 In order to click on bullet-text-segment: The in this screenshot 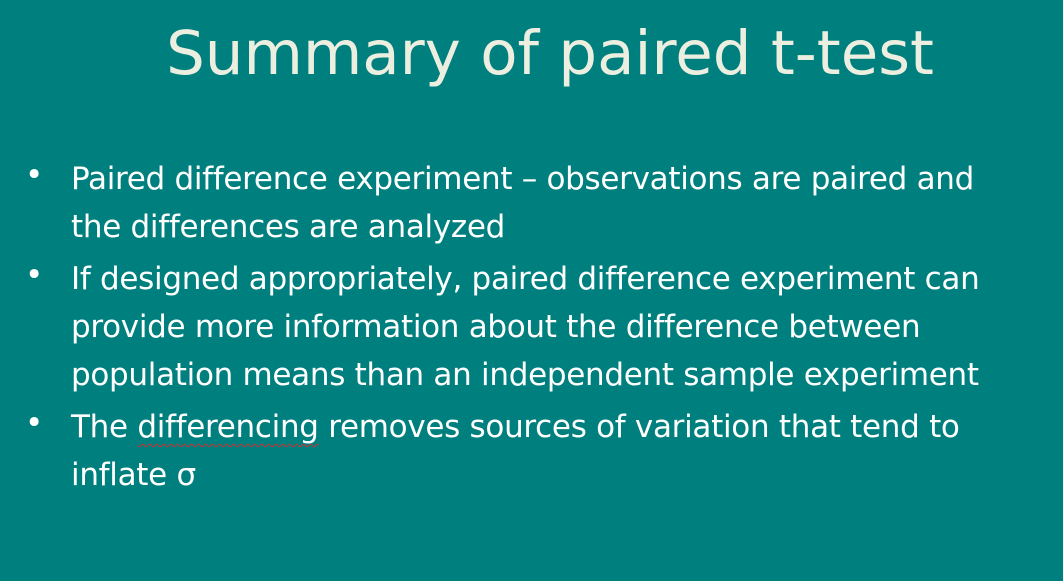, I will do `click(104, 427)`.